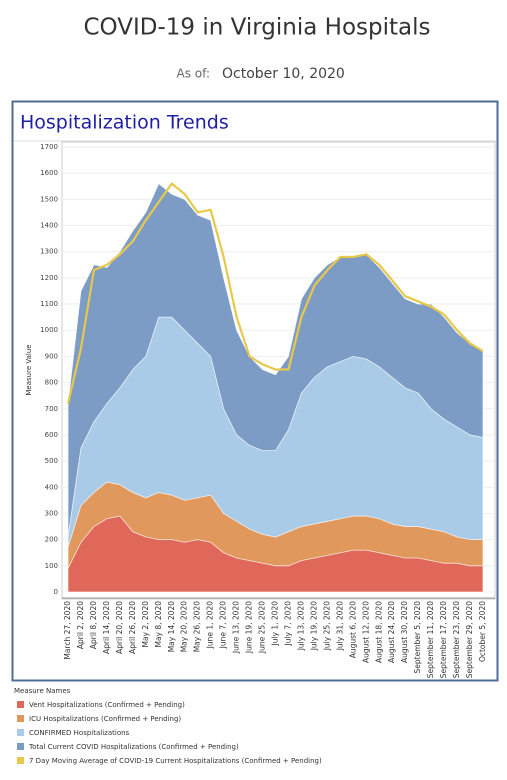 This screenshot has height=780, width=507. What do you see at coordinates (106, 627) in the screenshot?
I see `x-tick-label: April 14, 2020` at bounding box center [106, 627].